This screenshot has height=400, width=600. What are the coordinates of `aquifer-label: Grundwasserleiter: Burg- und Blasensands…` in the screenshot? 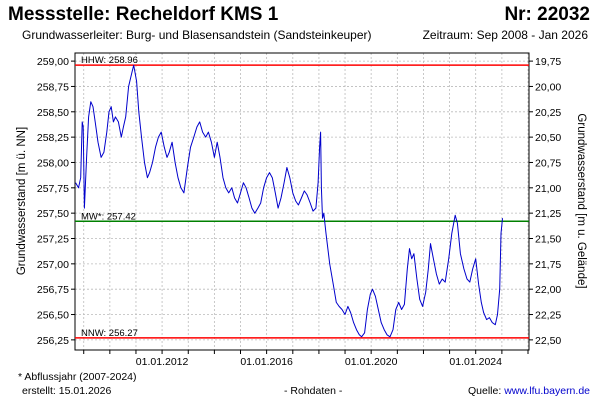 It's located at (197, 35).